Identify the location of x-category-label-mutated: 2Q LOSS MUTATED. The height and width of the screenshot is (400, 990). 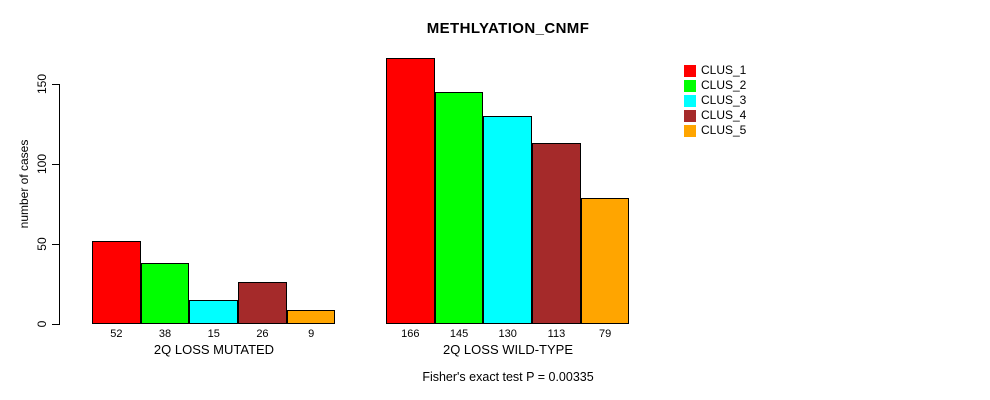
(214, 349).